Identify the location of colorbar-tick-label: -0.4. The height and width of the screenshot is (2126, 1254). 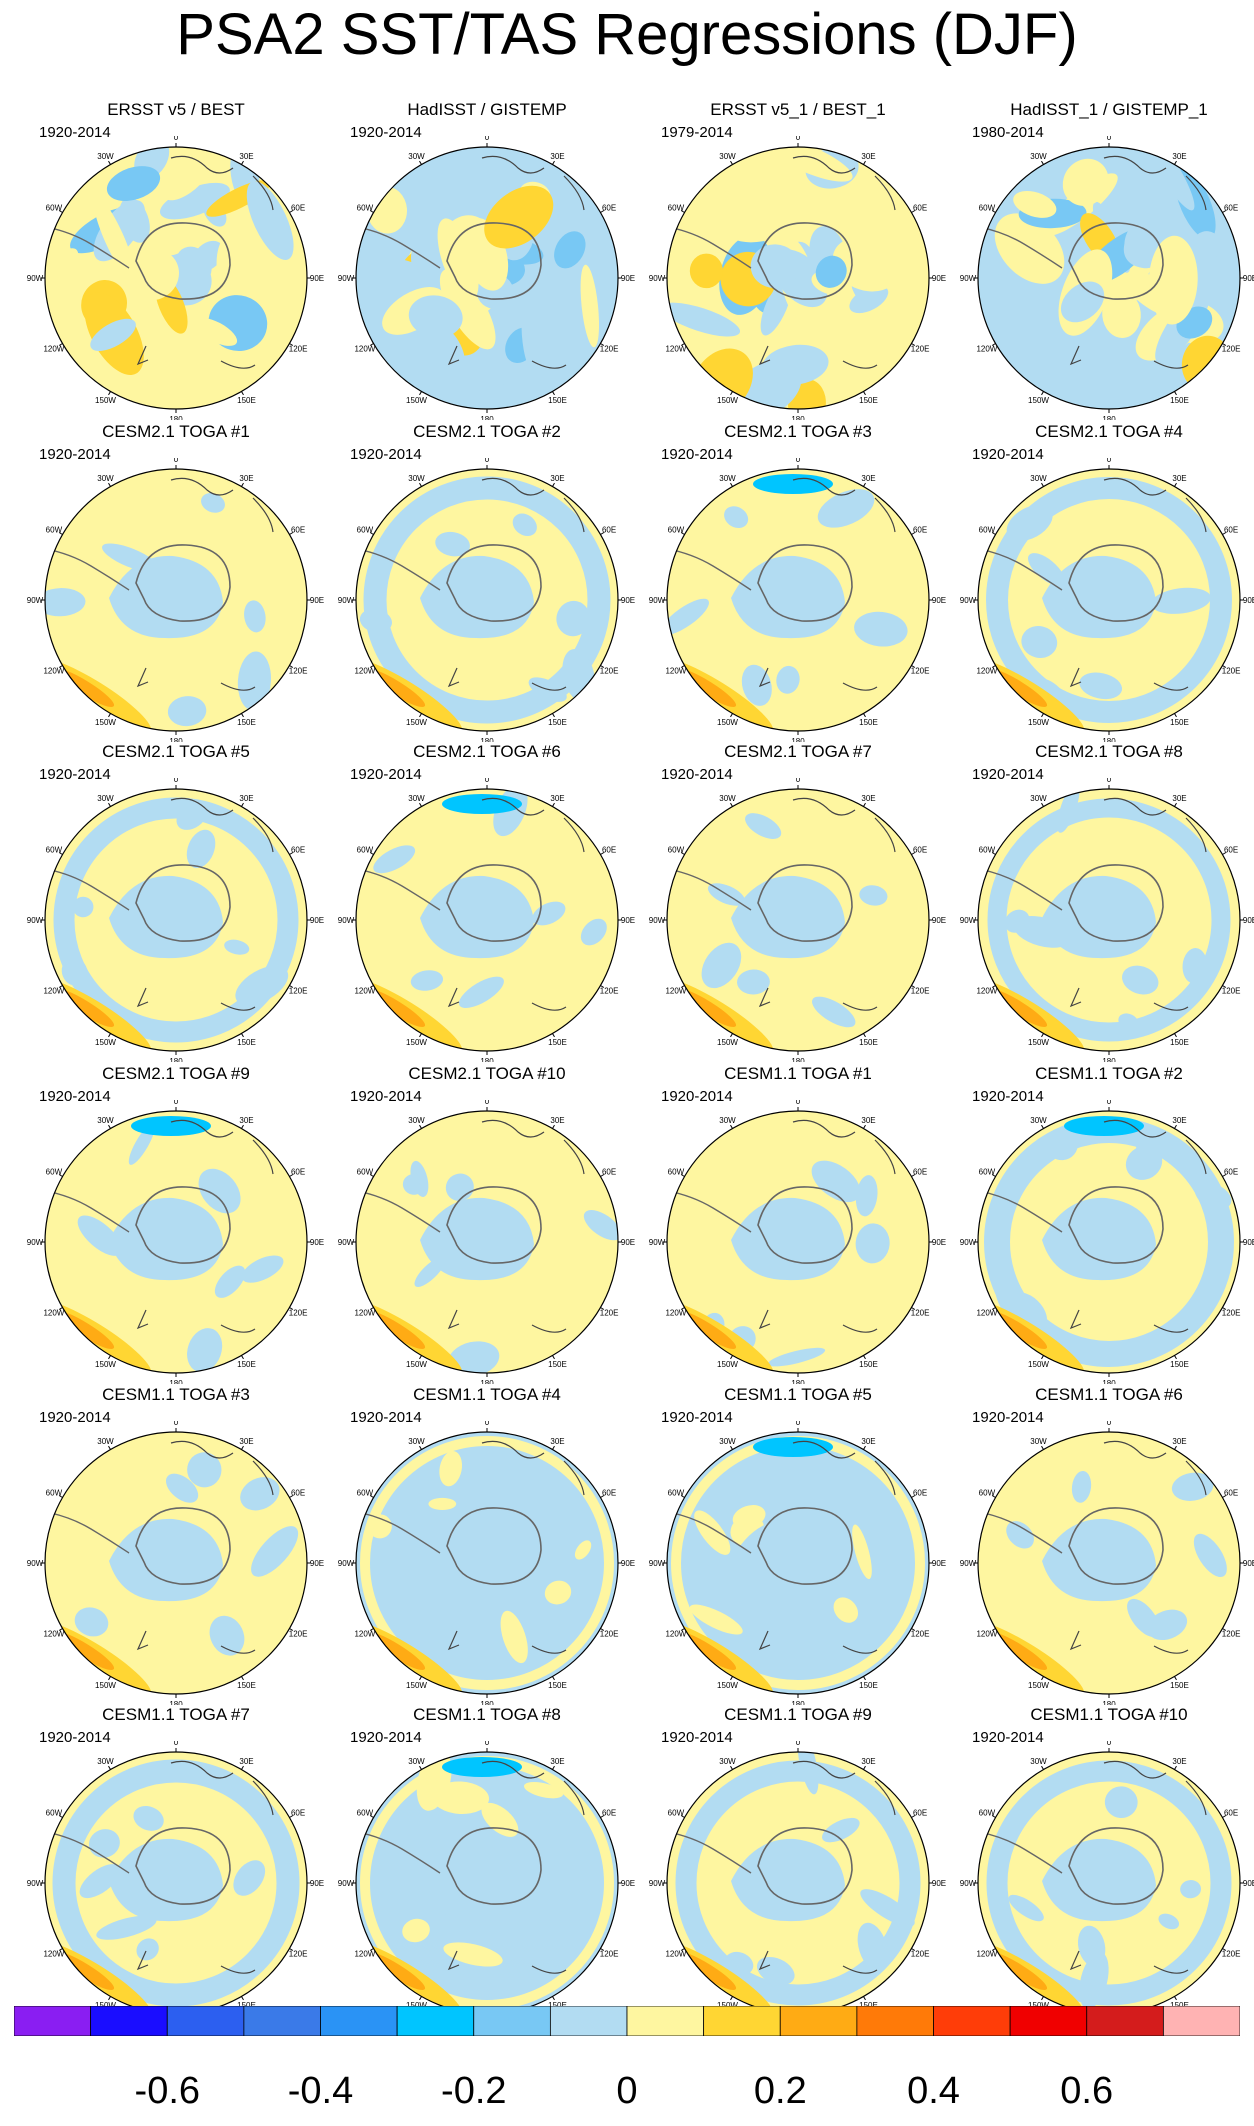
(320, 2091).